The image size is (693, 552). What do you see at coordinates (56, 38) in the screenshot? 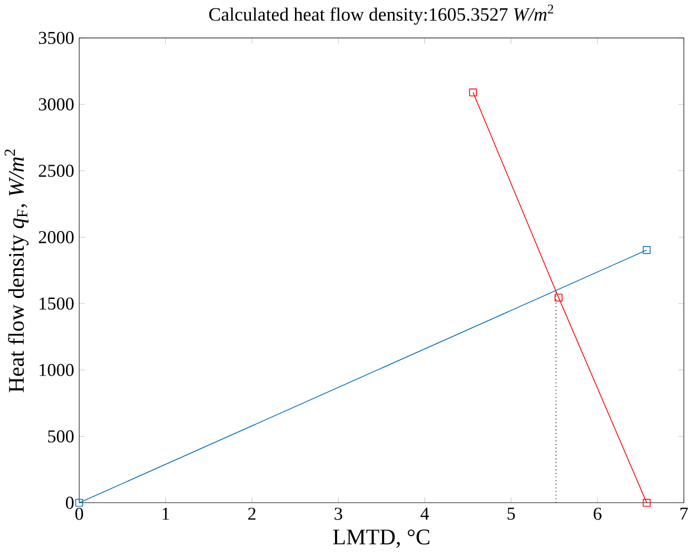
I see `y-tick-label: 3500` at bounding box center [56, 38].